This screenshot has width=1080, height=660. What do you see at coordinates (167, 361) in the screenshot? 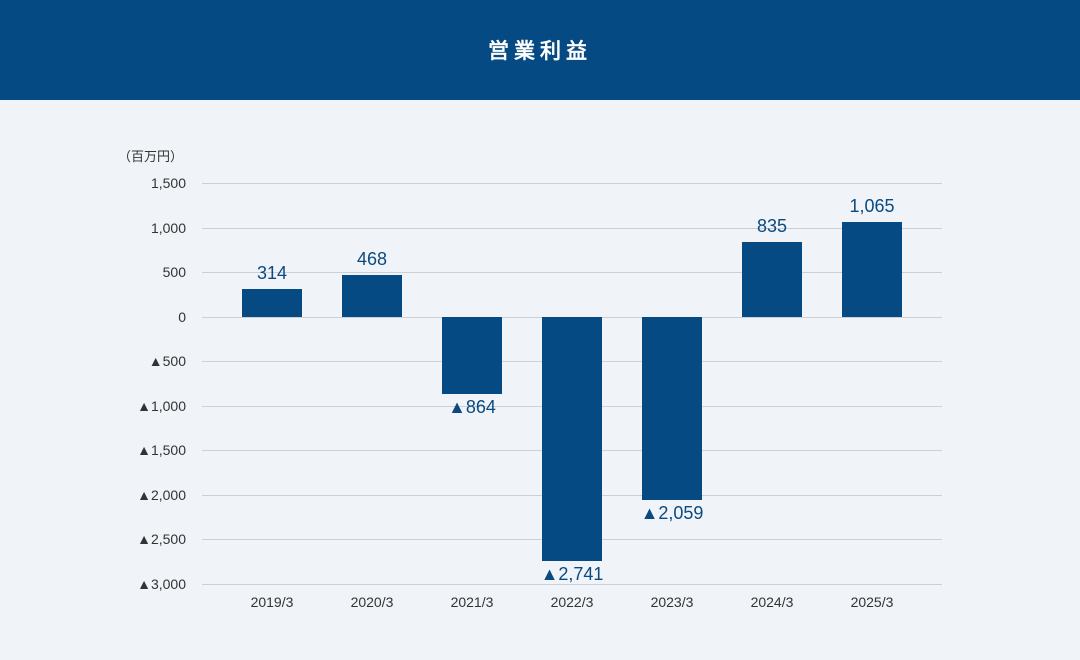
I see `y-tick-label: ▲500` at bounding box center [167, 361].